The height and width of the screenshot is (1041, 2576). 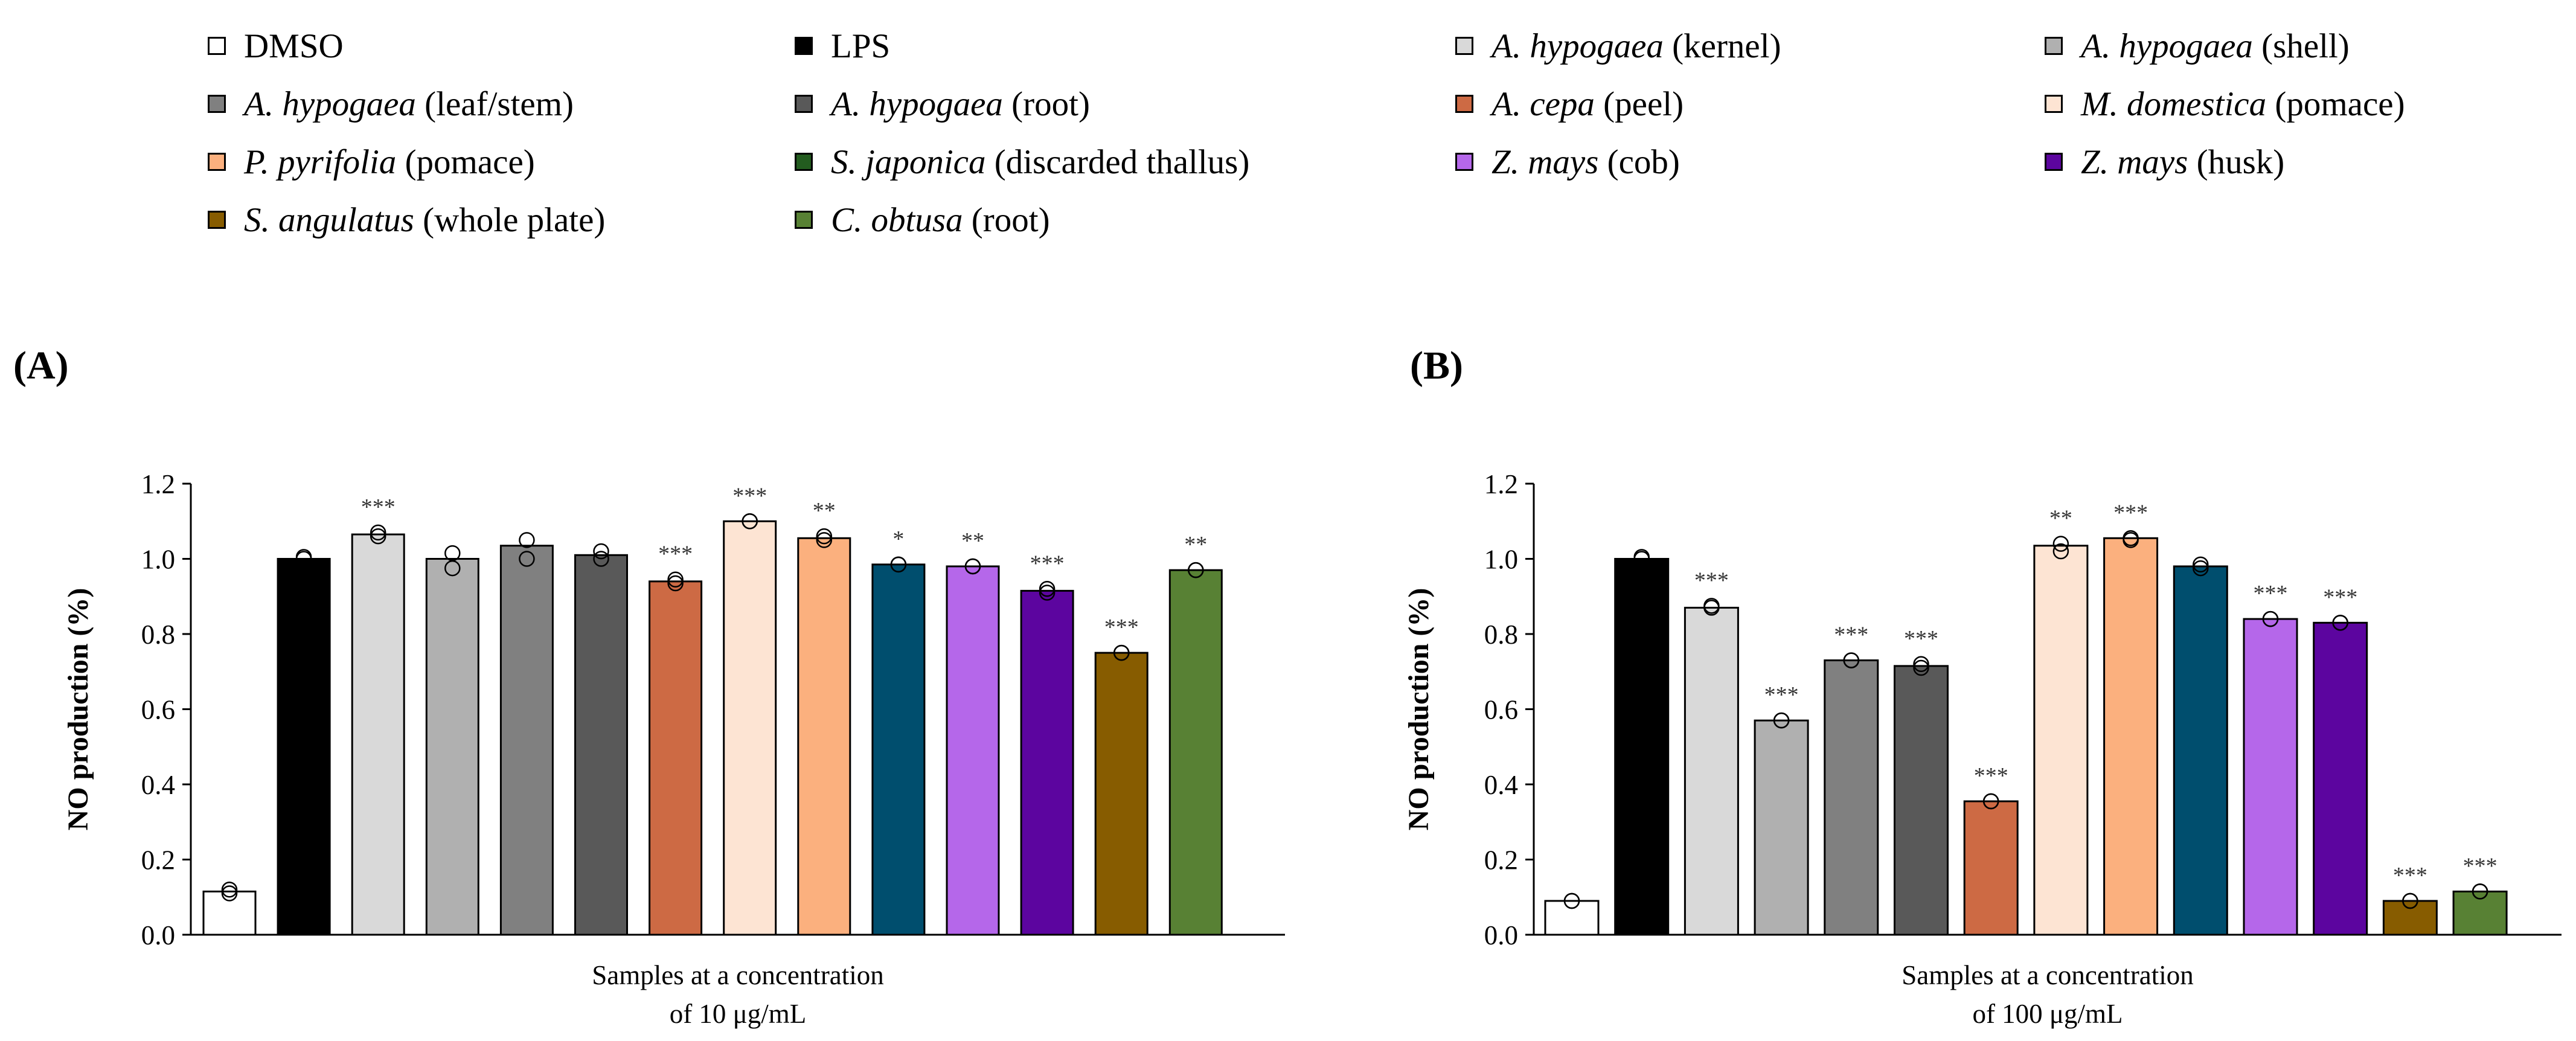 I want to click on legend-label: A. hypogaea (shell), so click(x=2215, y=46).